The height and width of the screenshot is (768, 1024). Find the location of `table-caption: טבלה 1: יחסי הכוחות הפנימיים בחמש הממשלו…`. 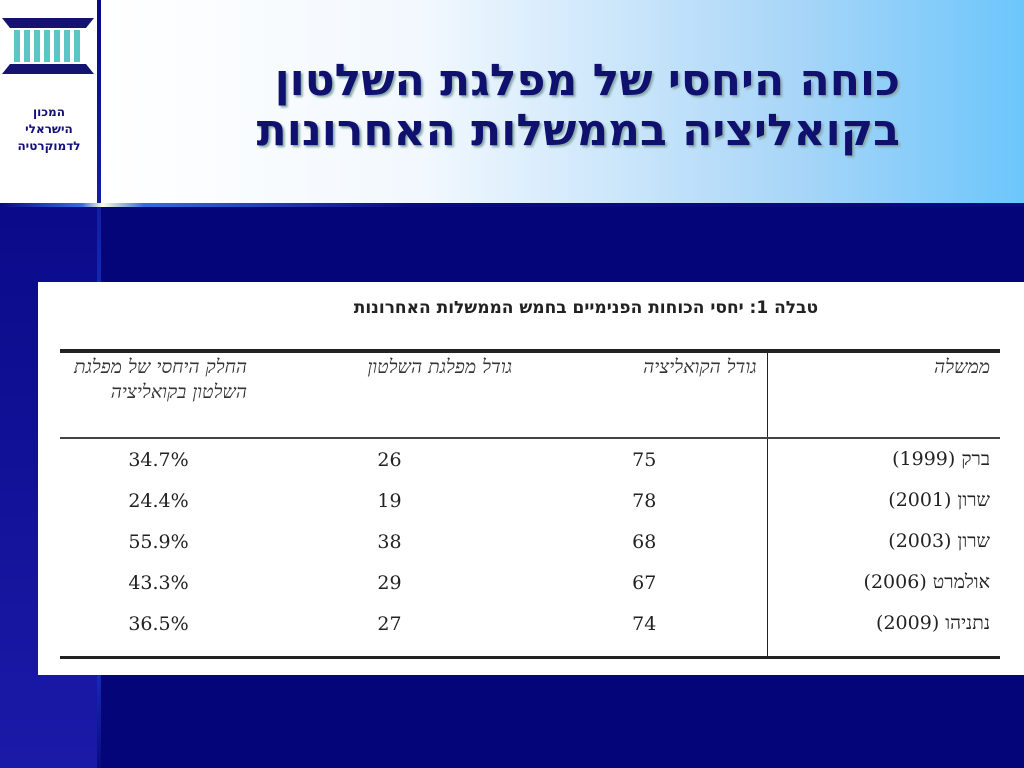

table-caption: טבלה 1: יחסי הכוחות הפנימיים בחמש הממשלו… is located at coordinates (585, 308).